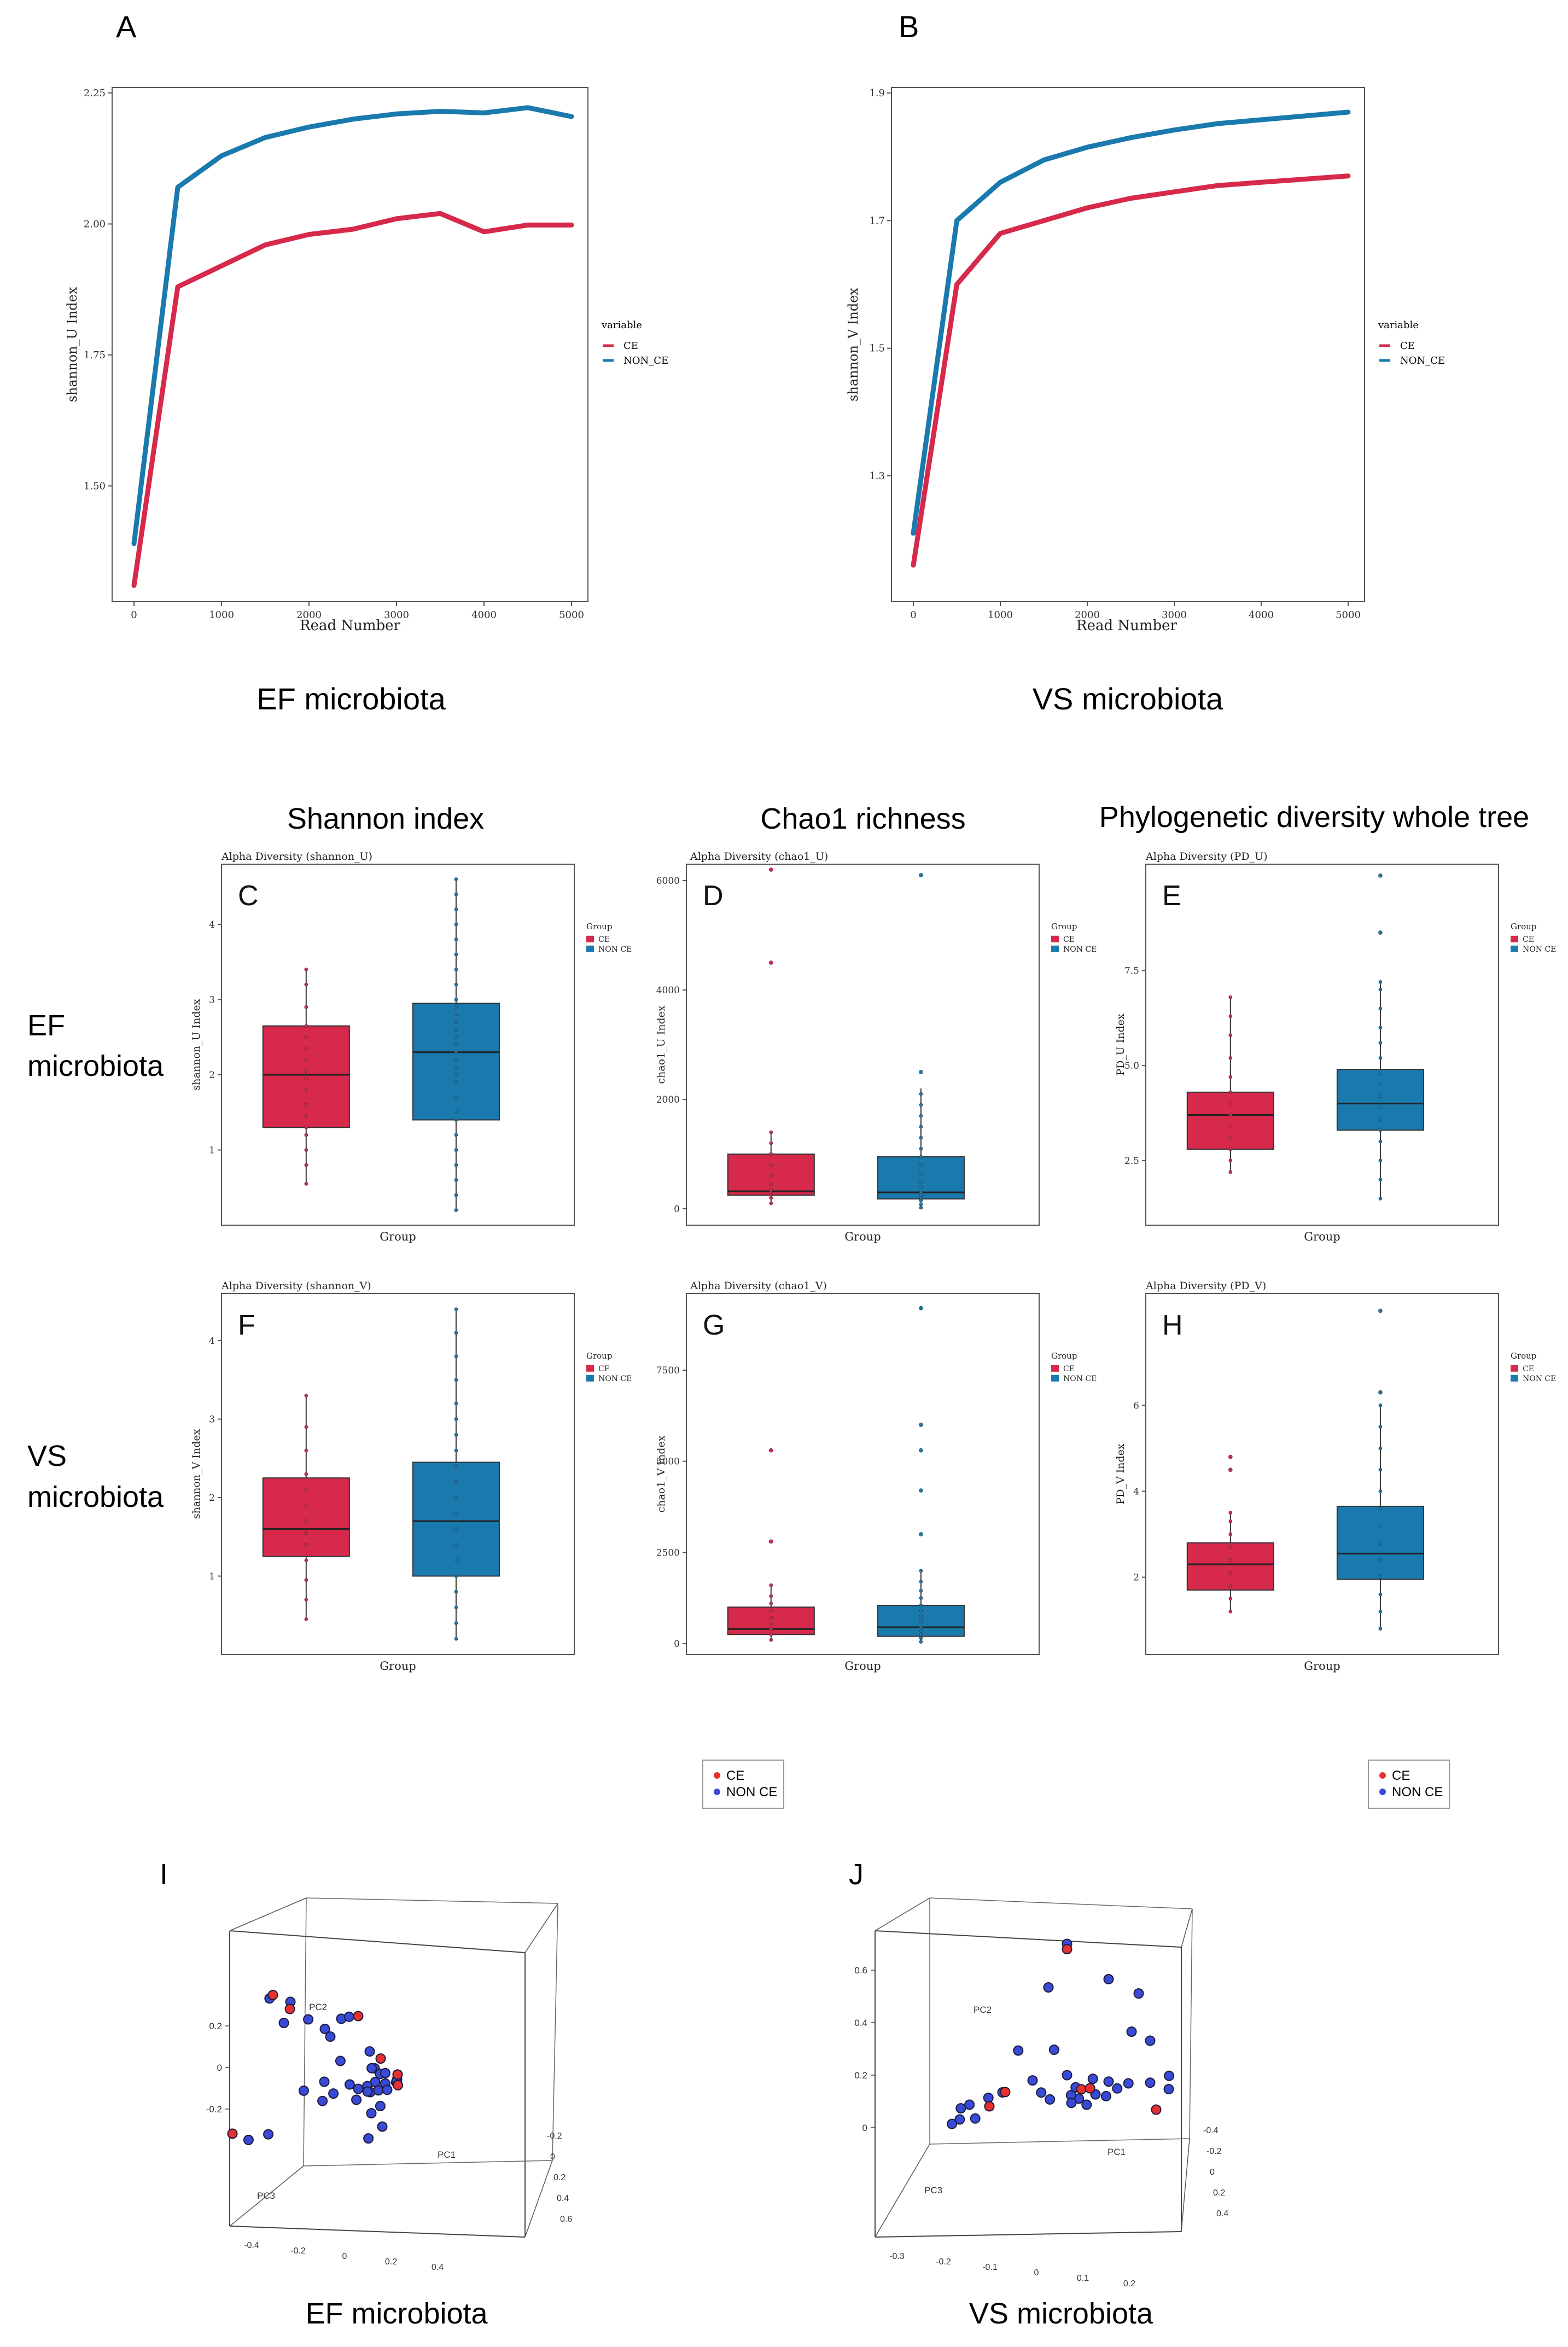  Describe the element at coordinates (350, 626) in the screenshot. I see `x-axis-label: Read Number` at that location.